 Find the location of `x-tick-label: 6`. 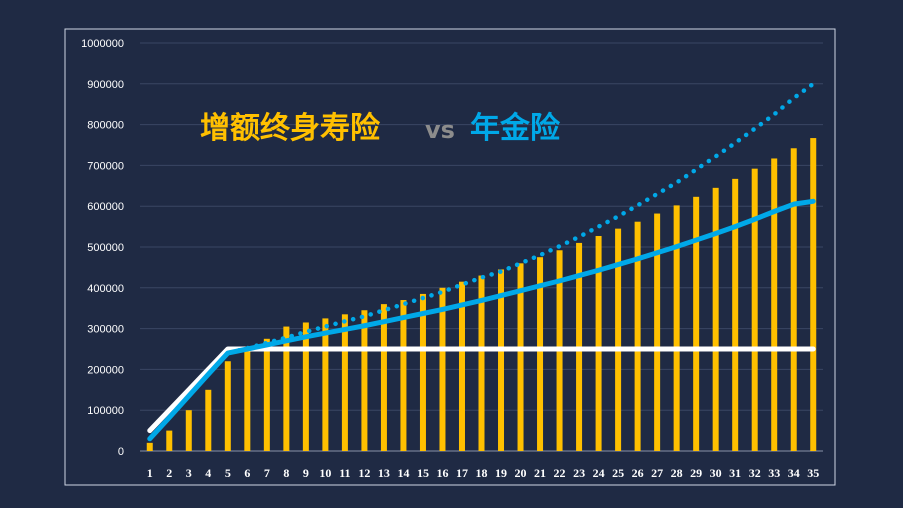

x-tick-label: 6 is located at coordinates (247, 473).